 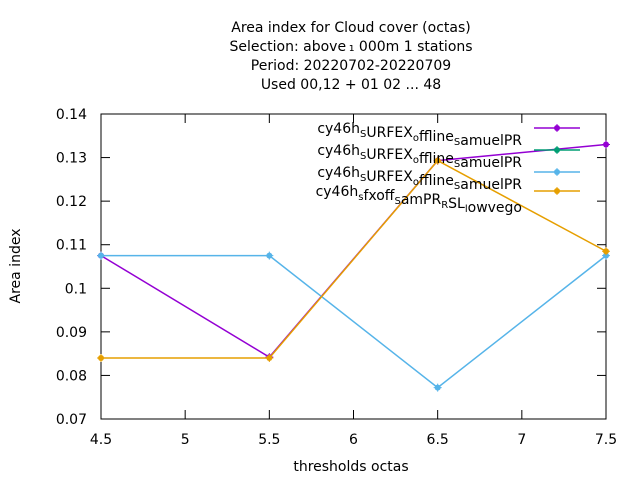 What do you see at coordinates (185, 440) in the screenshot?
I see `x-tick-label: 5` at bounding box center [185, 440].